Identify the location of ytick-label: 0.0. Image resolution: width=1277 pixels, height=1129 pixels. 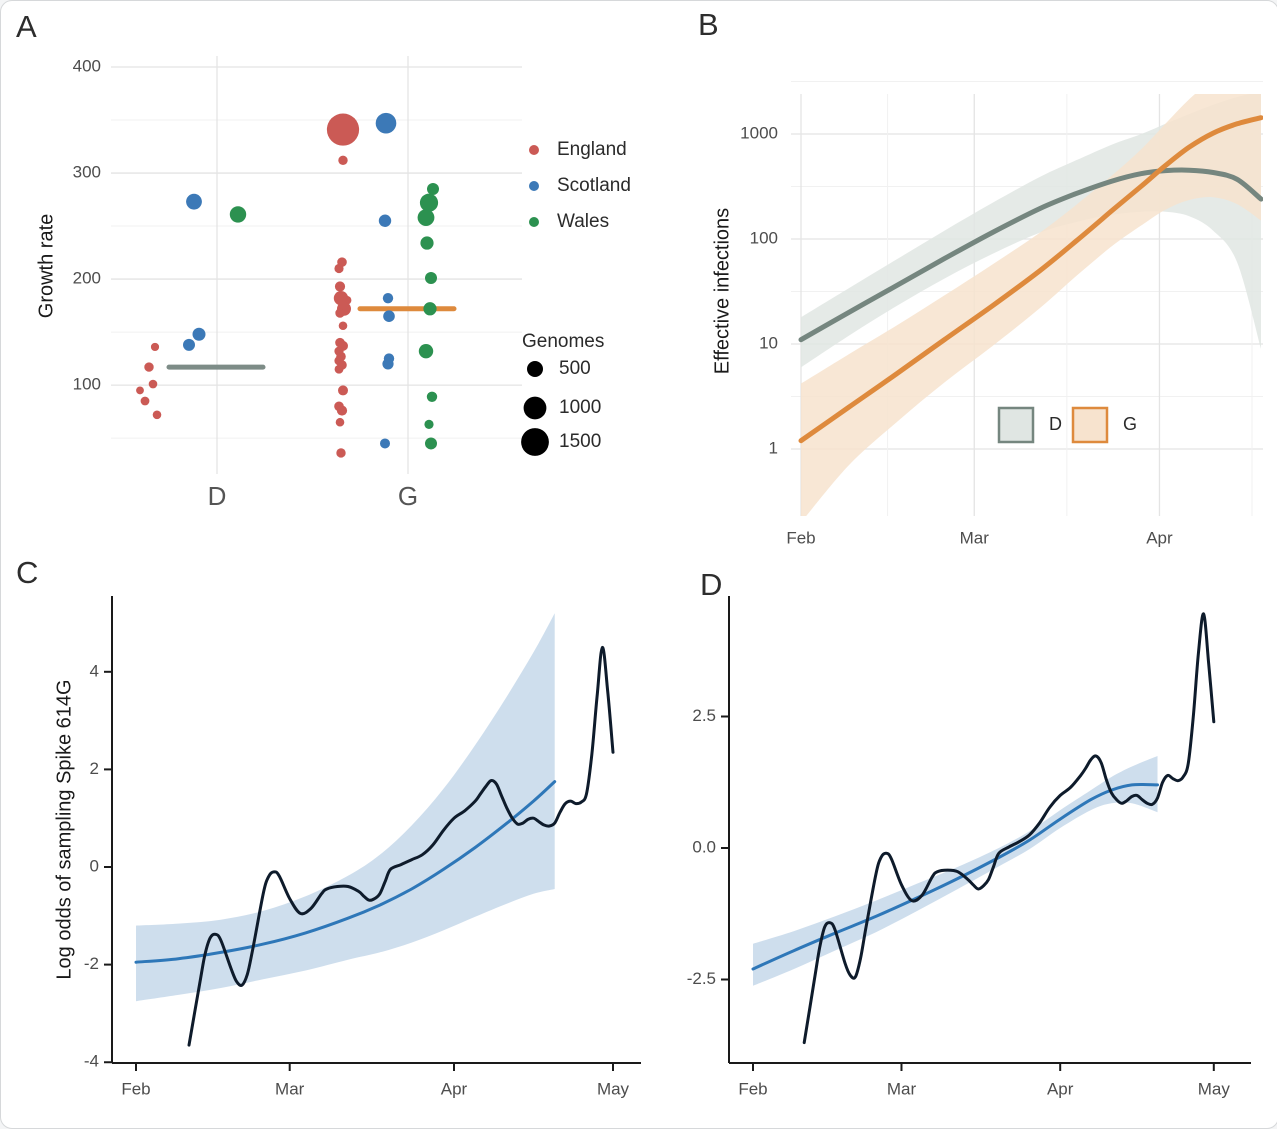
(704, 846).